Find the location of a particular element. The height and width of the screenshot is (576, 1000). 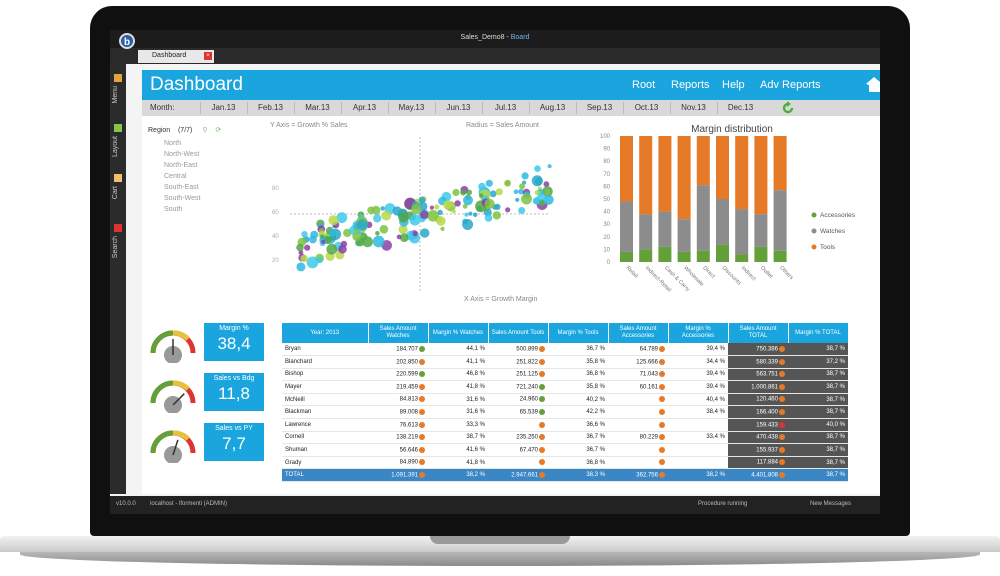

legend-marker is located at coordinates (814, 215).